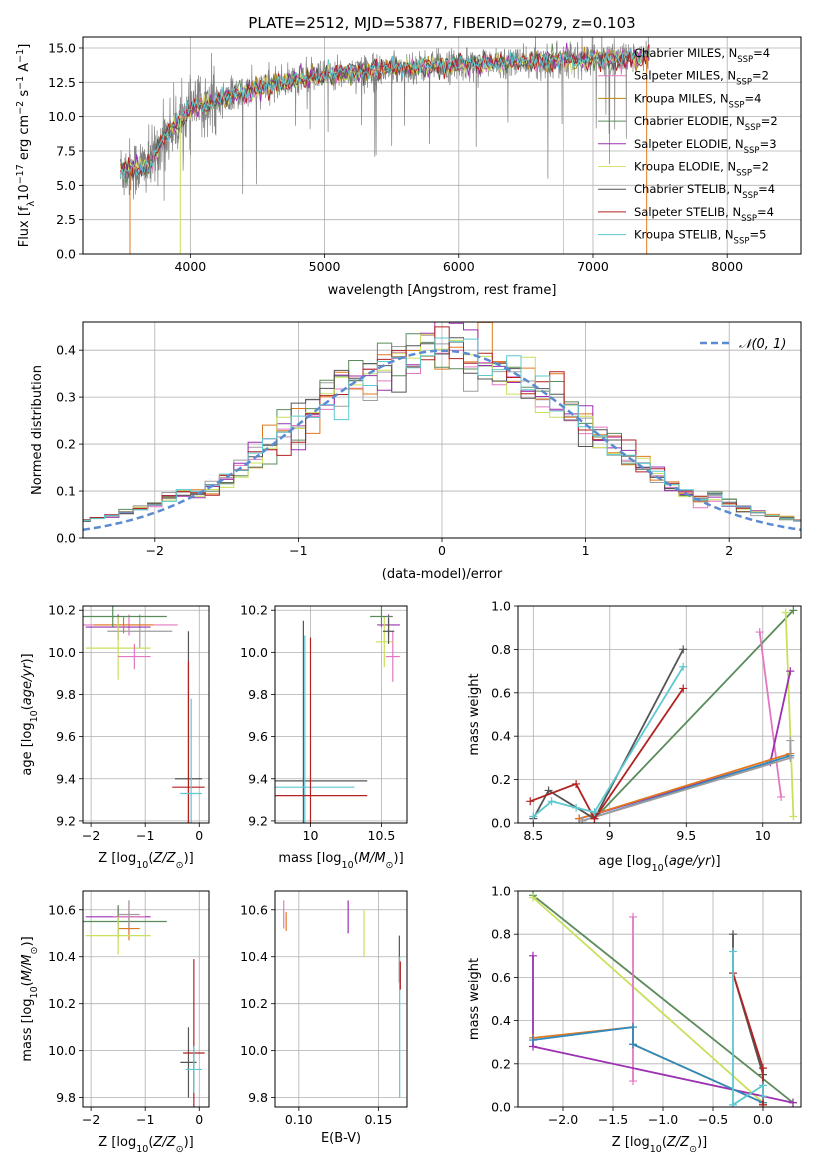 The height and width of the screenshot is (1170, 819). Describe the element at coordinates (701, 78) in the screenshot. I see `legend-label: Salpeter MILES, NSSP=2` at that location.